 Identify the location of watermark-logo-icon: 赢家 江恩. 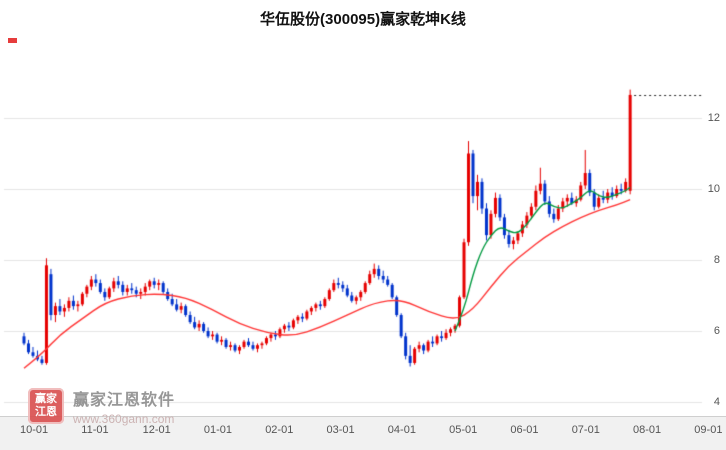
(46, 406).